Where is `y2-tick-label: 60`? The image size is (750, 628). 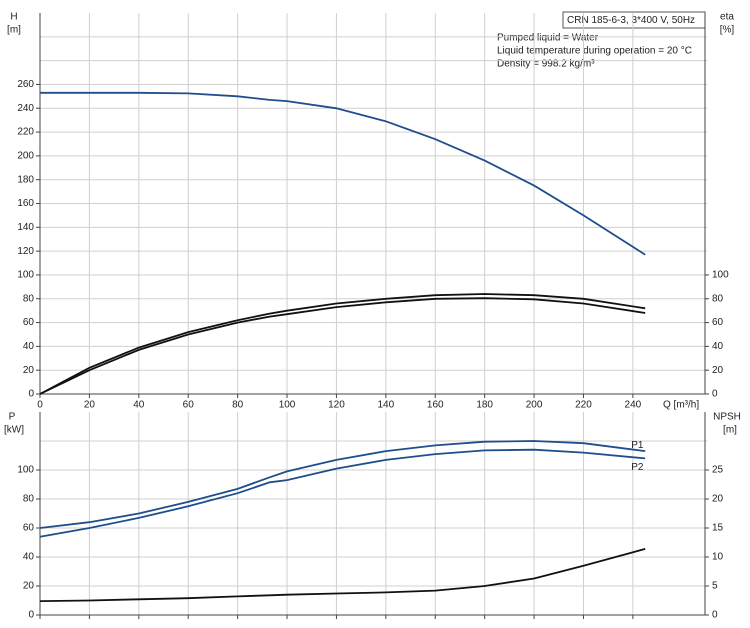
y2-tick-label: 60 is located at coordinates (718, 322).